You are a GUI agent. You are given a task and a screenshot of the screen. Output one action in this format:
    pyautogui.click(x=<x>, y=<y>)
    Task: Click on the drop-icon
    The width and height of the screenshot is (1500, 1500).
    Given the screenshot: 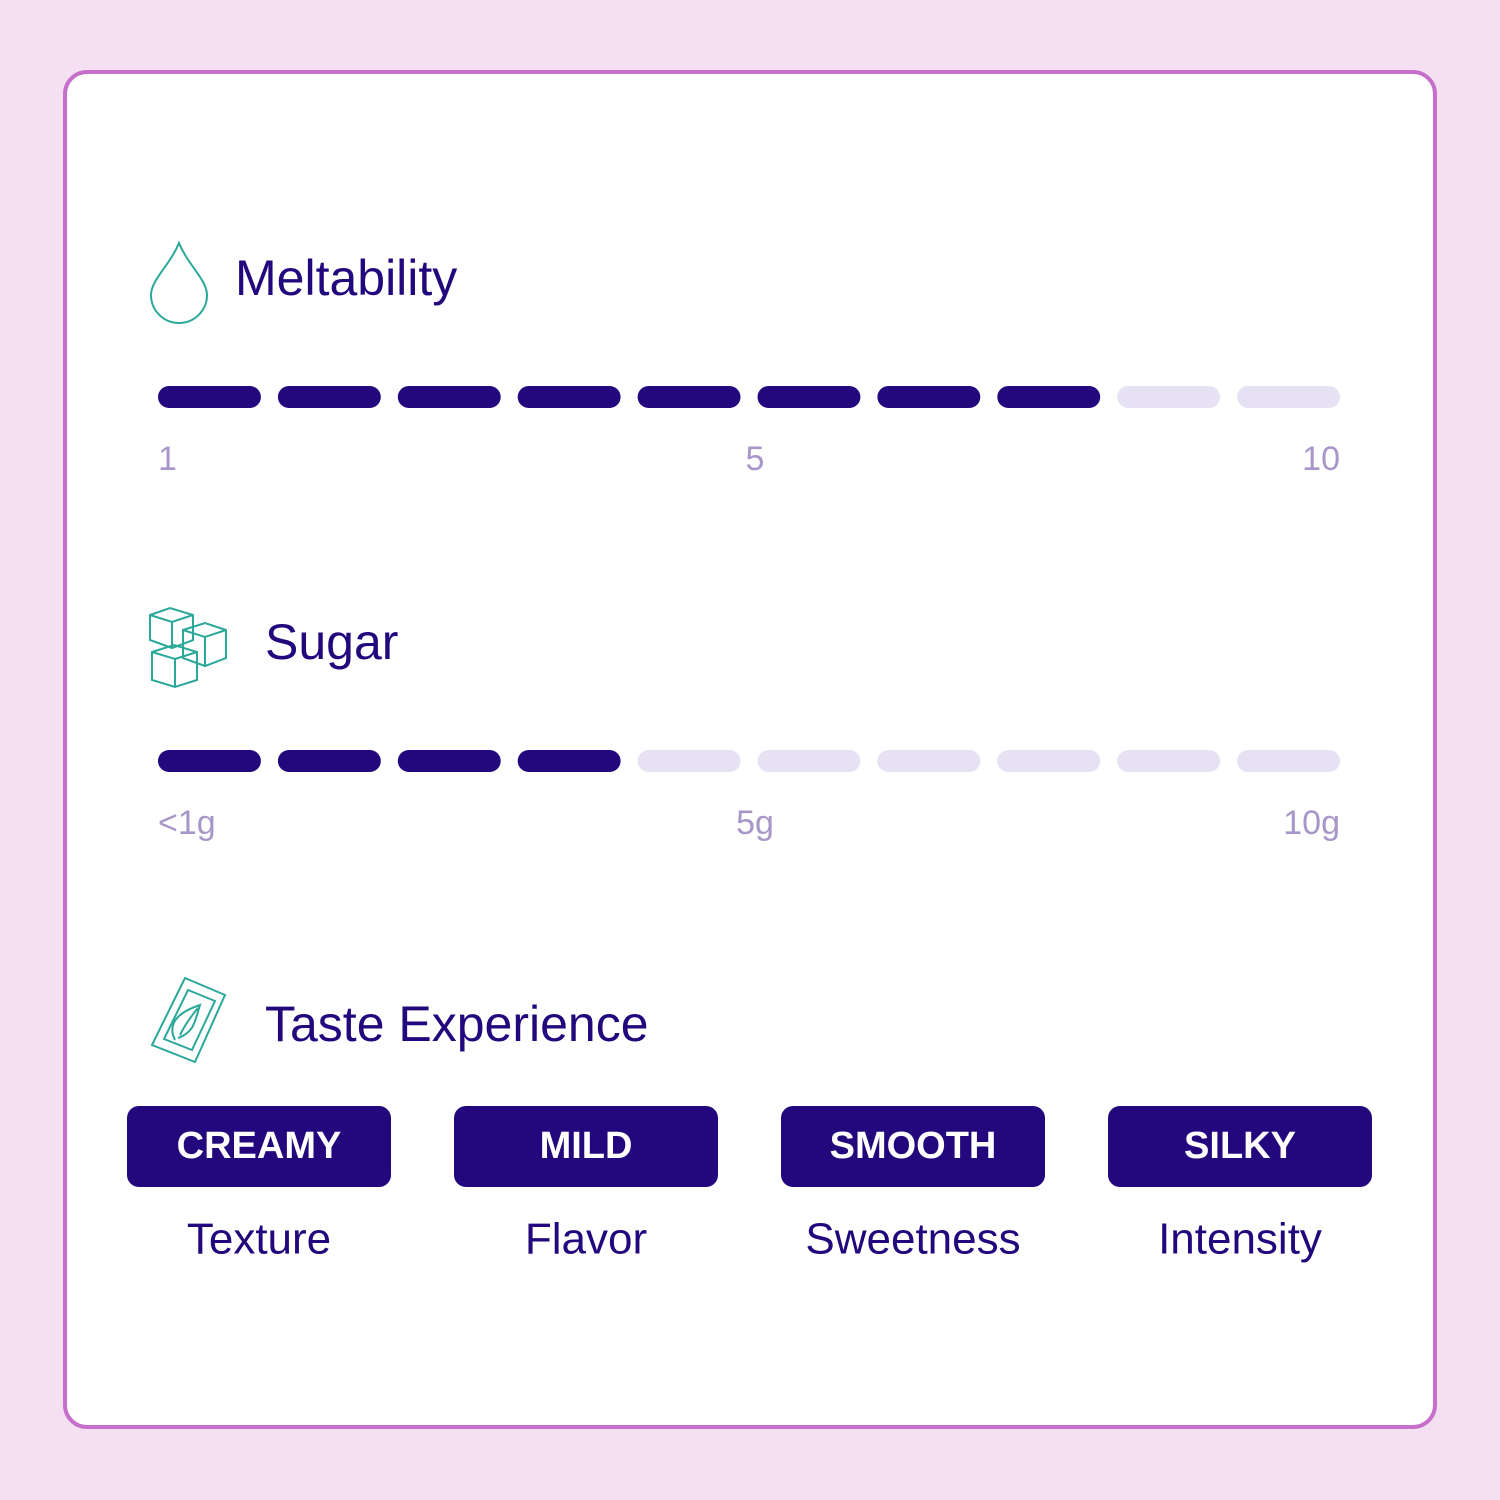 What is the action you would take?
    pyautogui.click(x=179, y=282)
    